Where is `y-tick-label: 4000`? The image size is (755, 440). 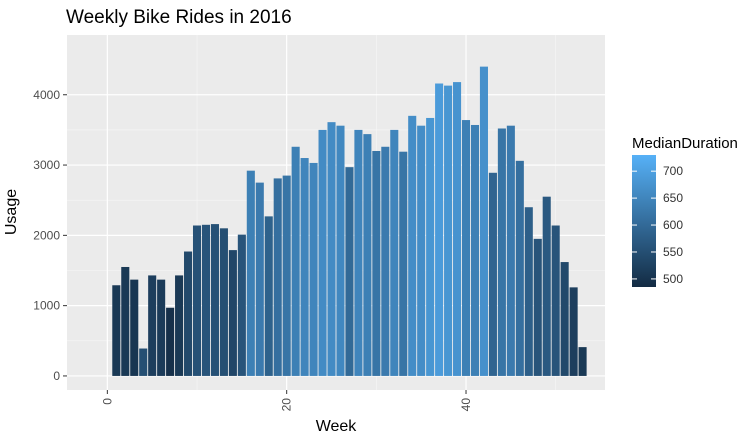 y-tick-label: 4000 is located at coordinates (46, 95).